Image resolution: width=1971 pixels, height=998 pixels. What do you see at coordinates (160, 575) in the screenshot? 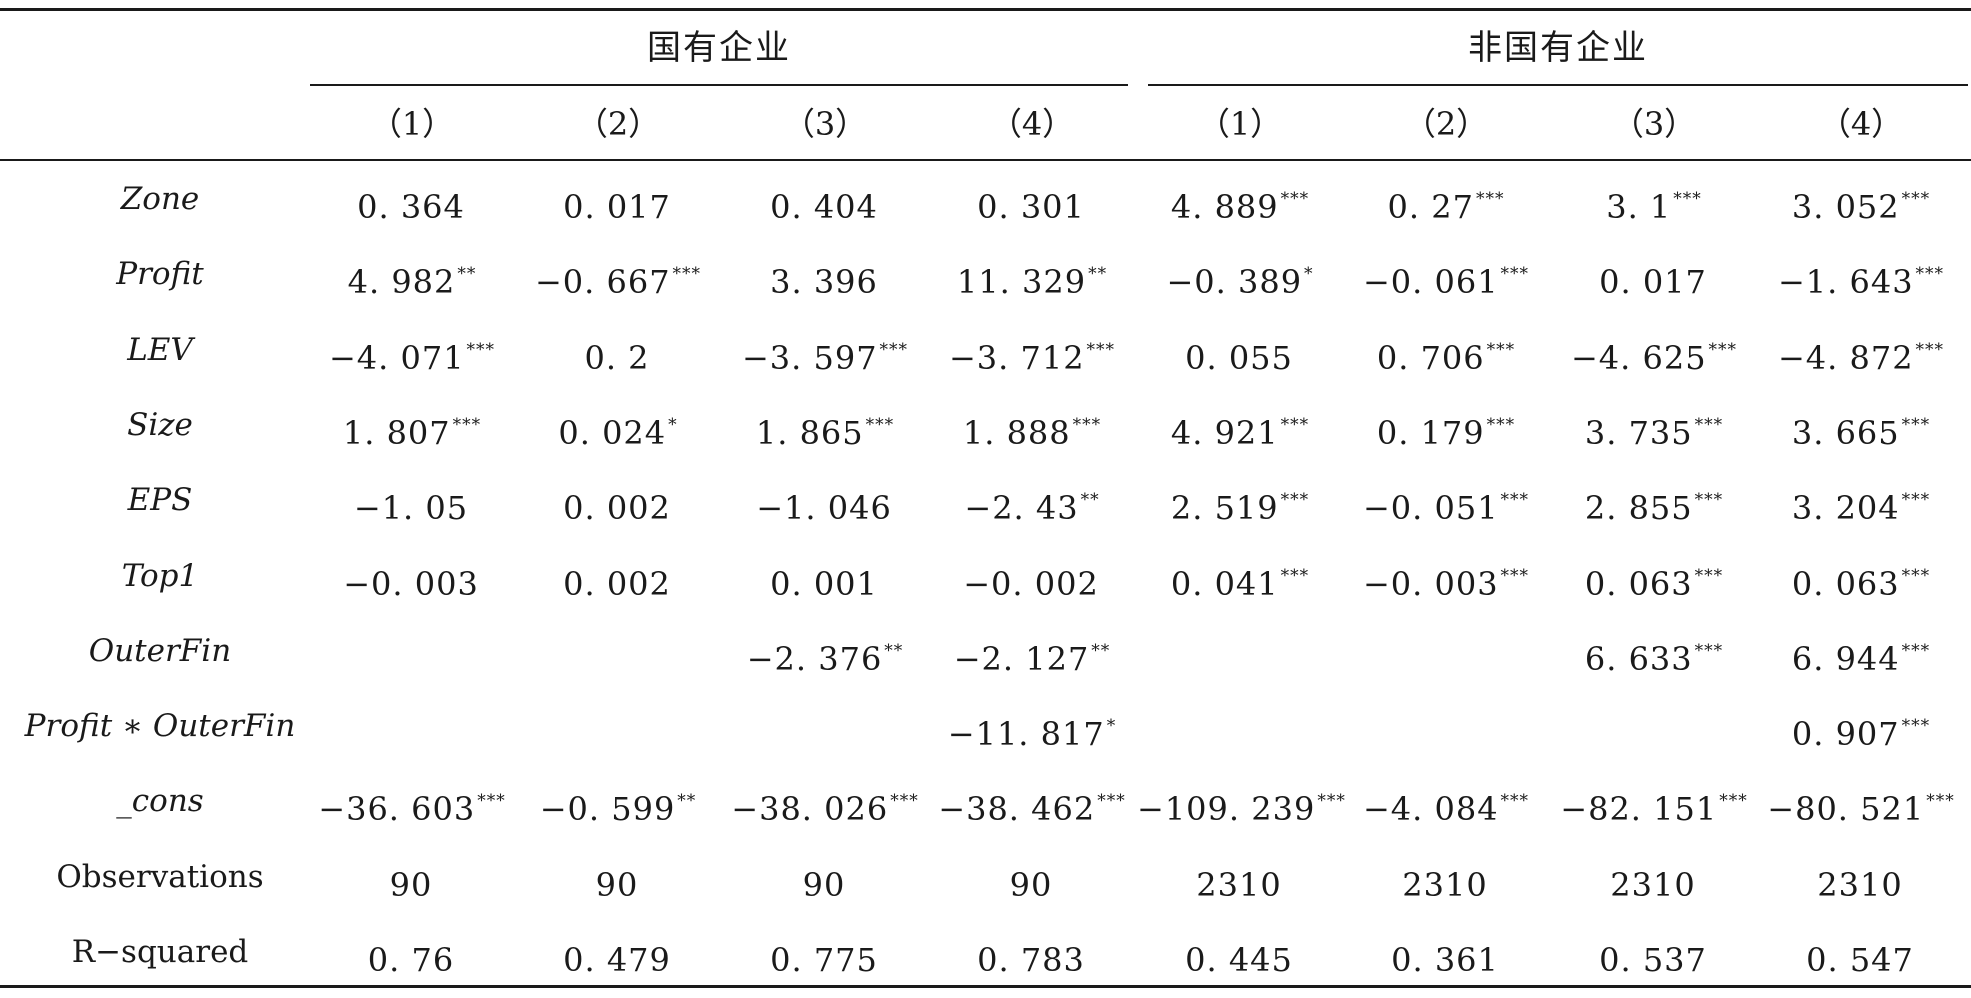
I see `row-label: Top1` at bounding box center [160, 575].